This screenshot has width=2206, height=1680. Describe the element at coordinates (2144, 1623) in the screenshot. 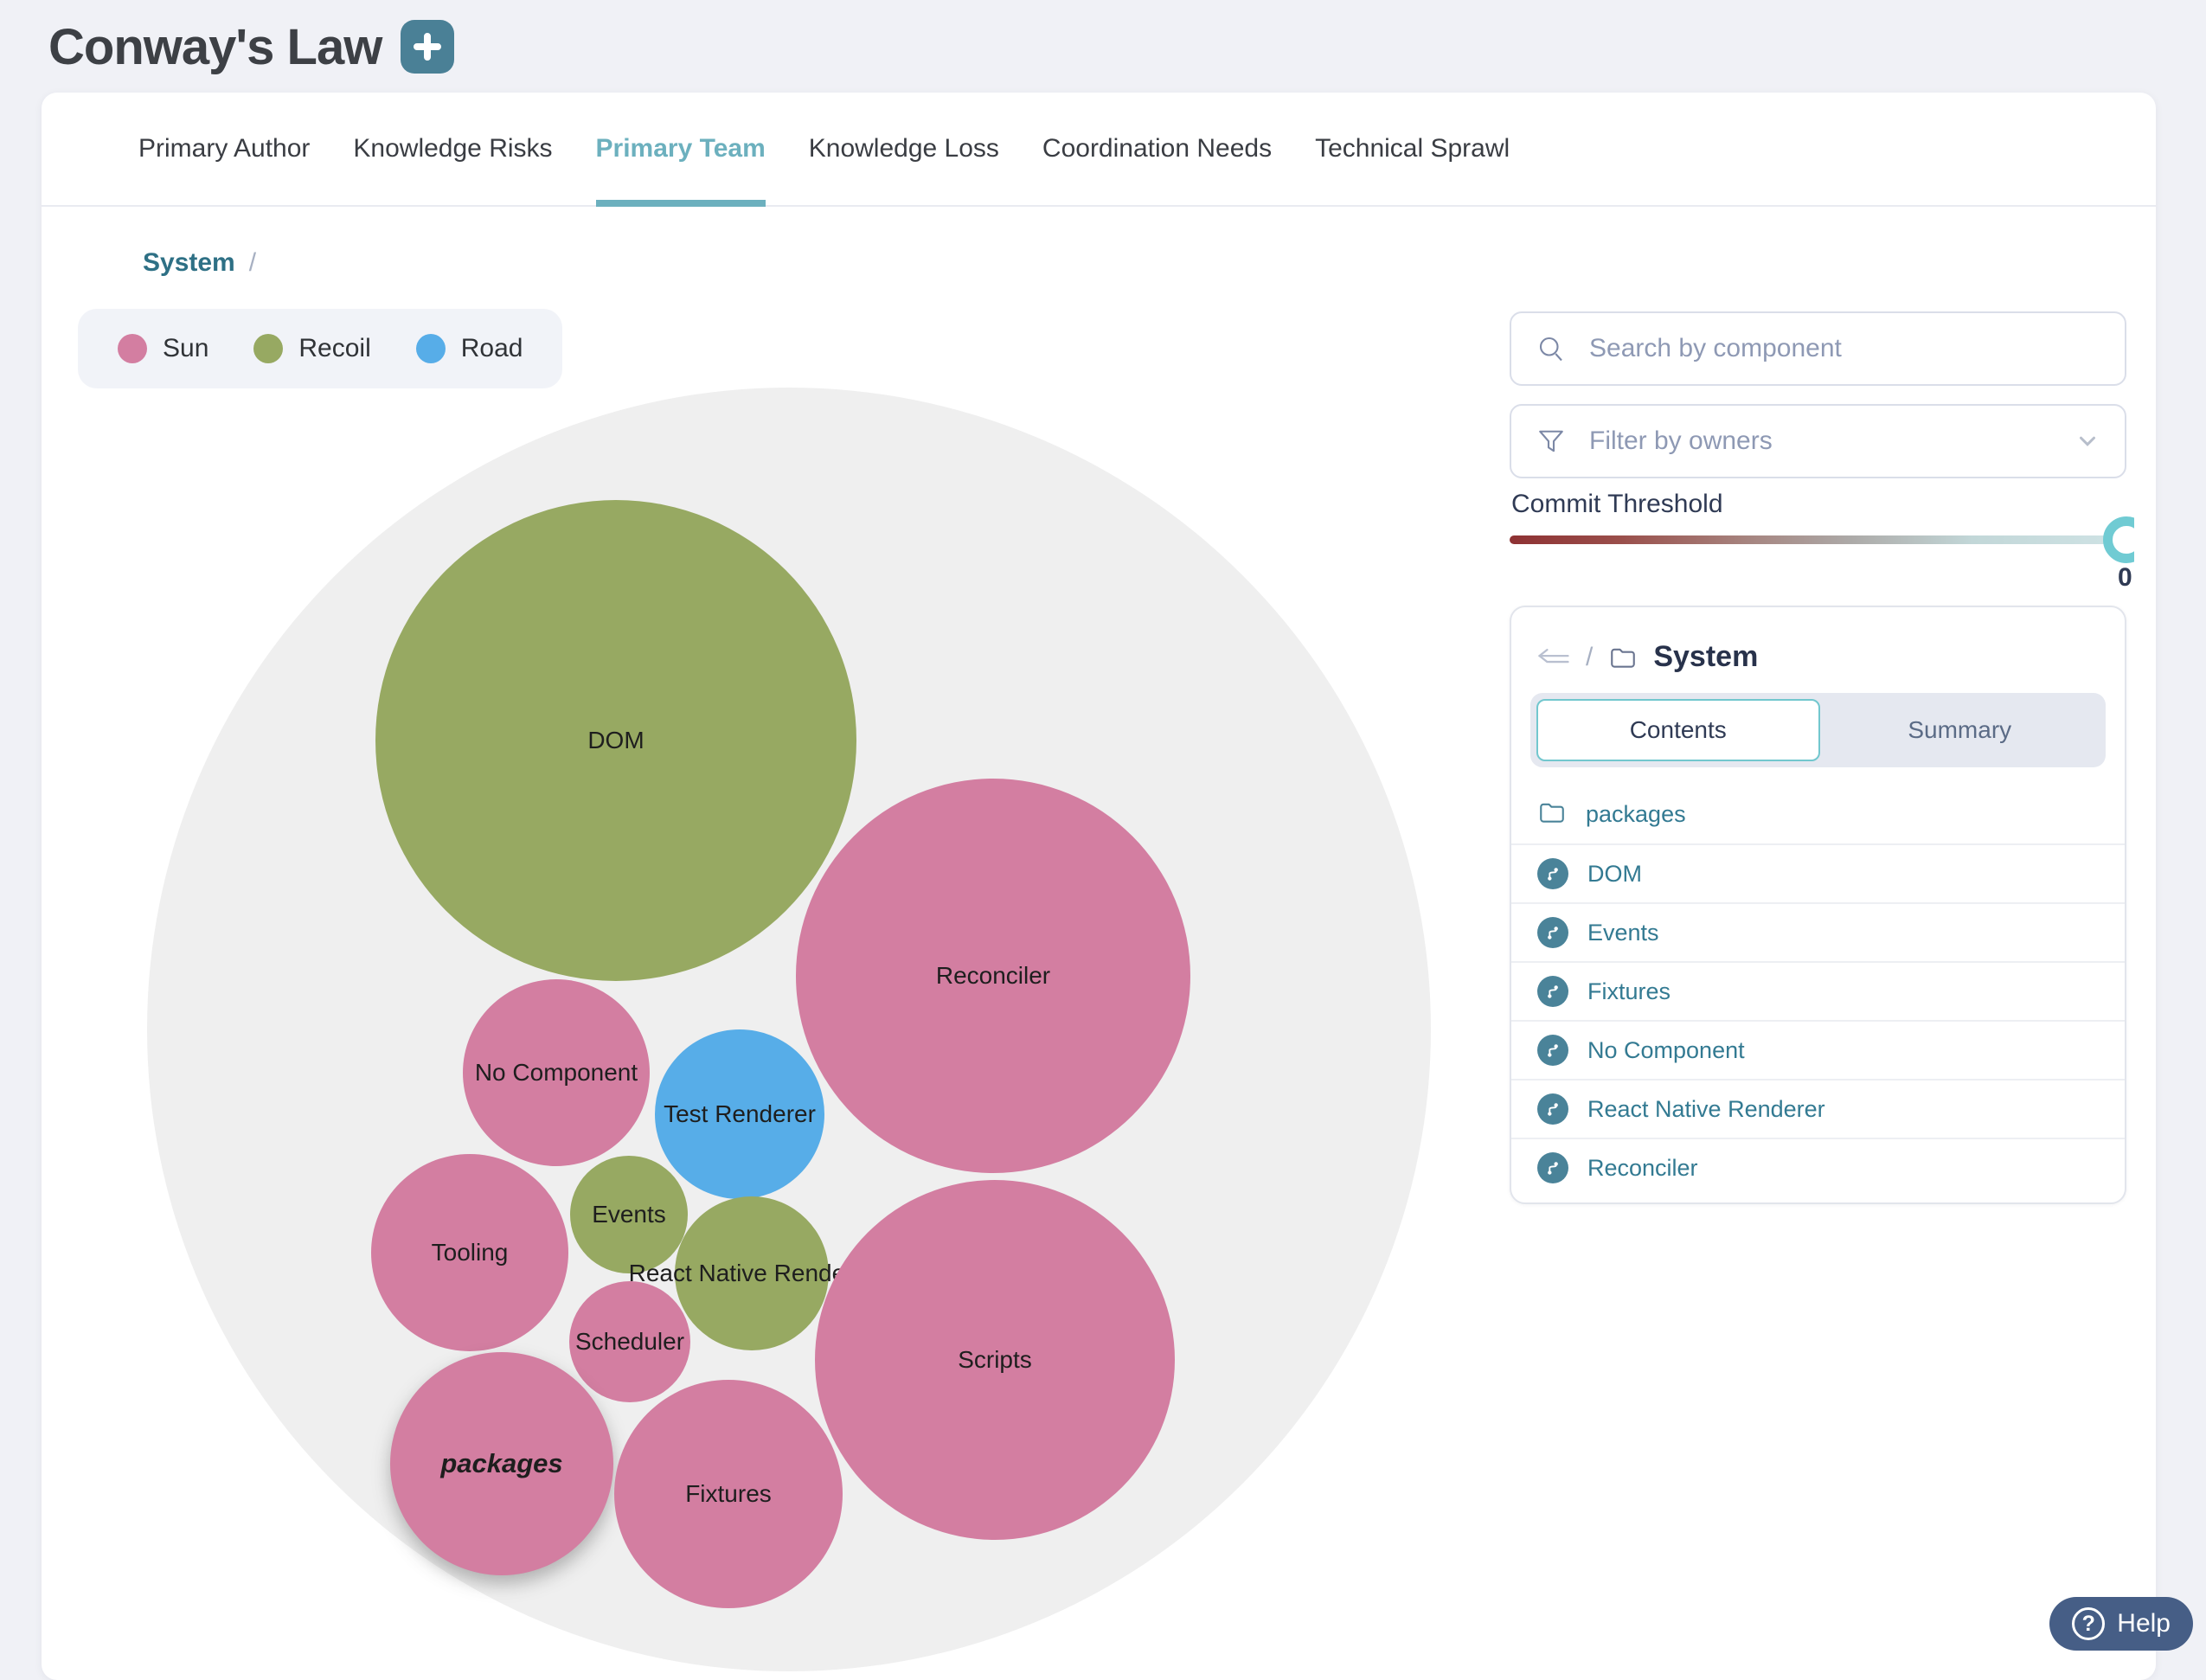

I see `help-label: Help` at that location.